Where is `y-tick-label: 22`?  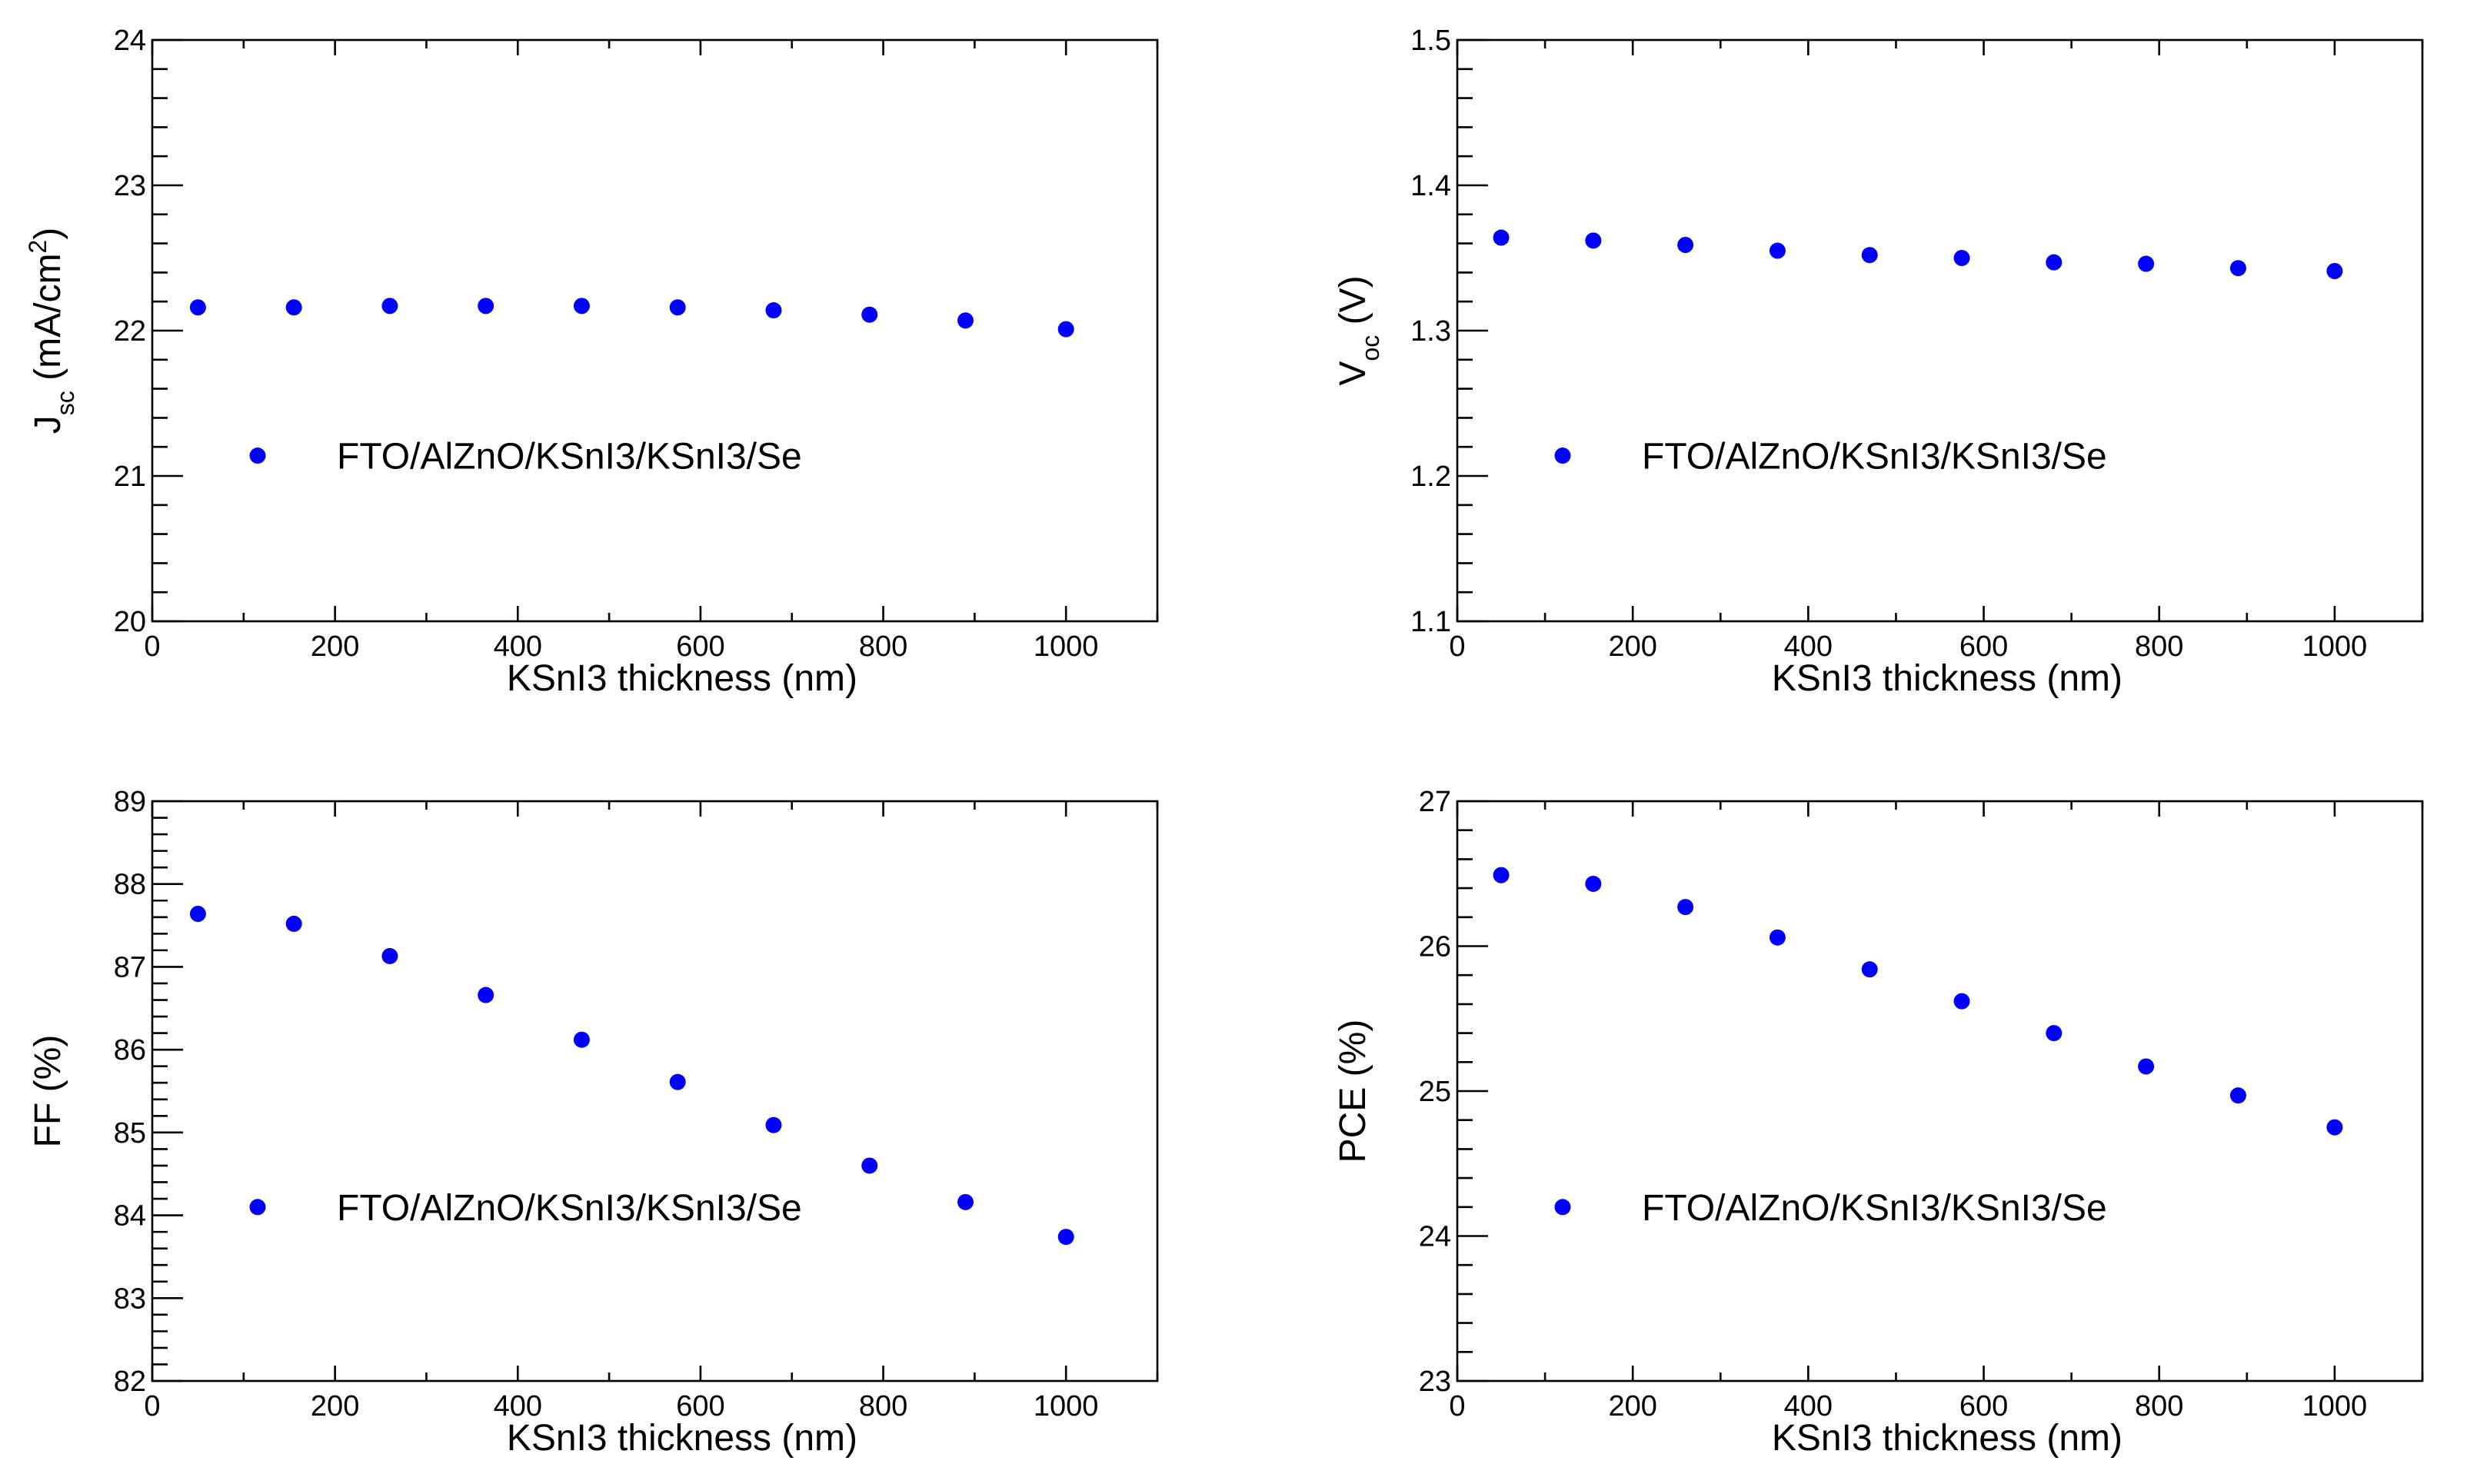
y-tick-label: 22 is located at coordinates (130, 332).